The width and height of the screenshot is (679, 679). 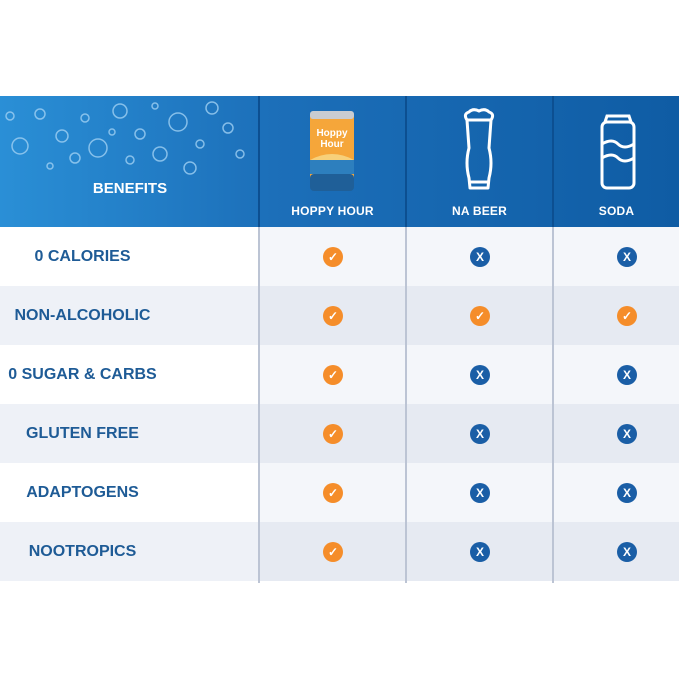 What do you see at coordinates (82, 551) in the screenshot?
I see `benefit-label: NOOTROPICS` at bounding box center [82, 551].